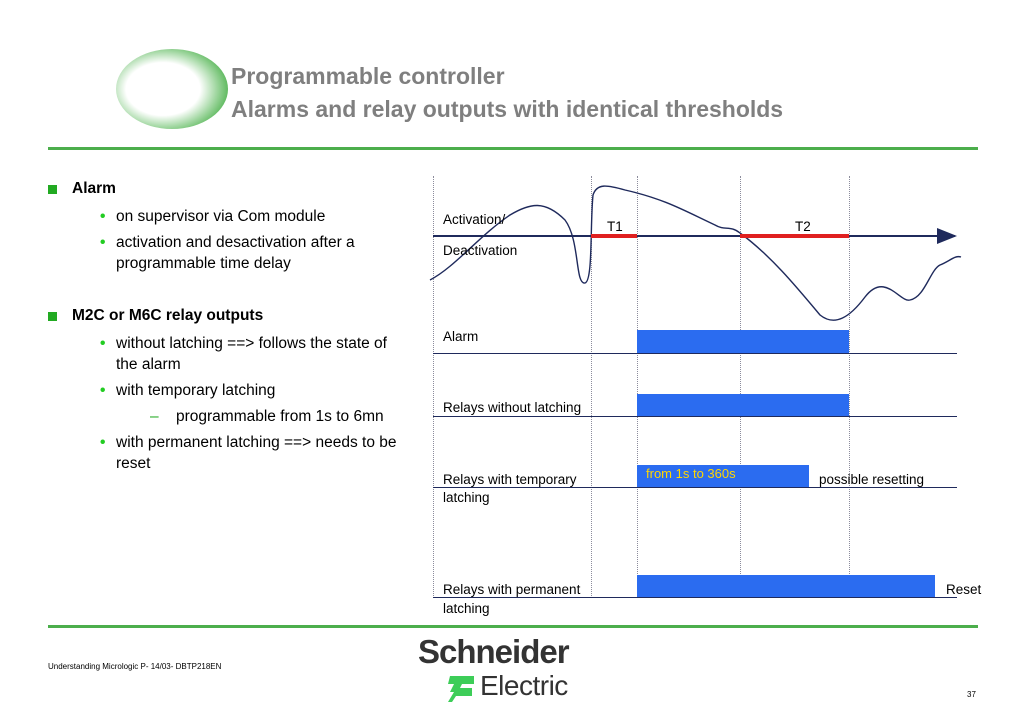 This screenshot has height=708, width=1023. I want to click on t1-label: T1, so click(615, 226).